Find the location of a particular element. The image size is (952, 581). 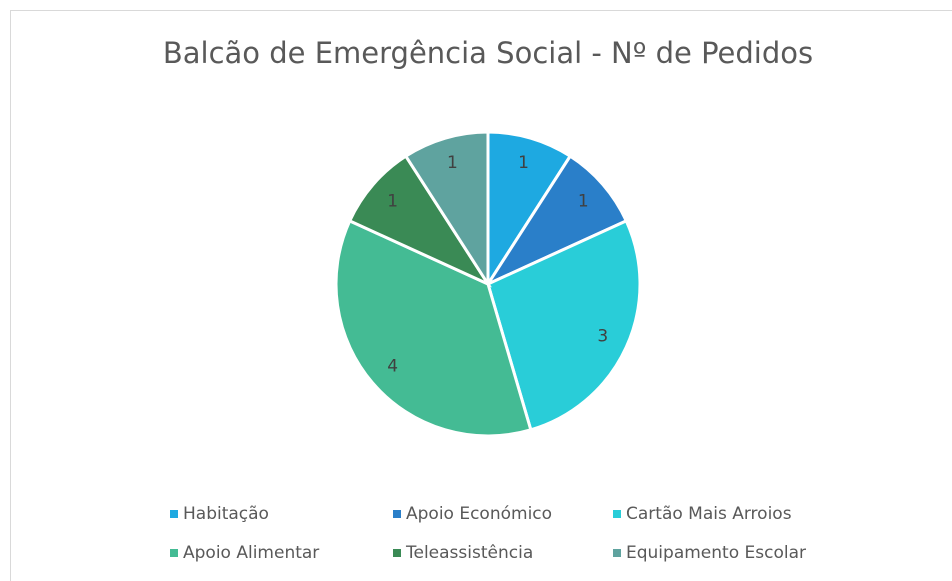

legend-label: Teleassistência is located at coordinates (469, 553).